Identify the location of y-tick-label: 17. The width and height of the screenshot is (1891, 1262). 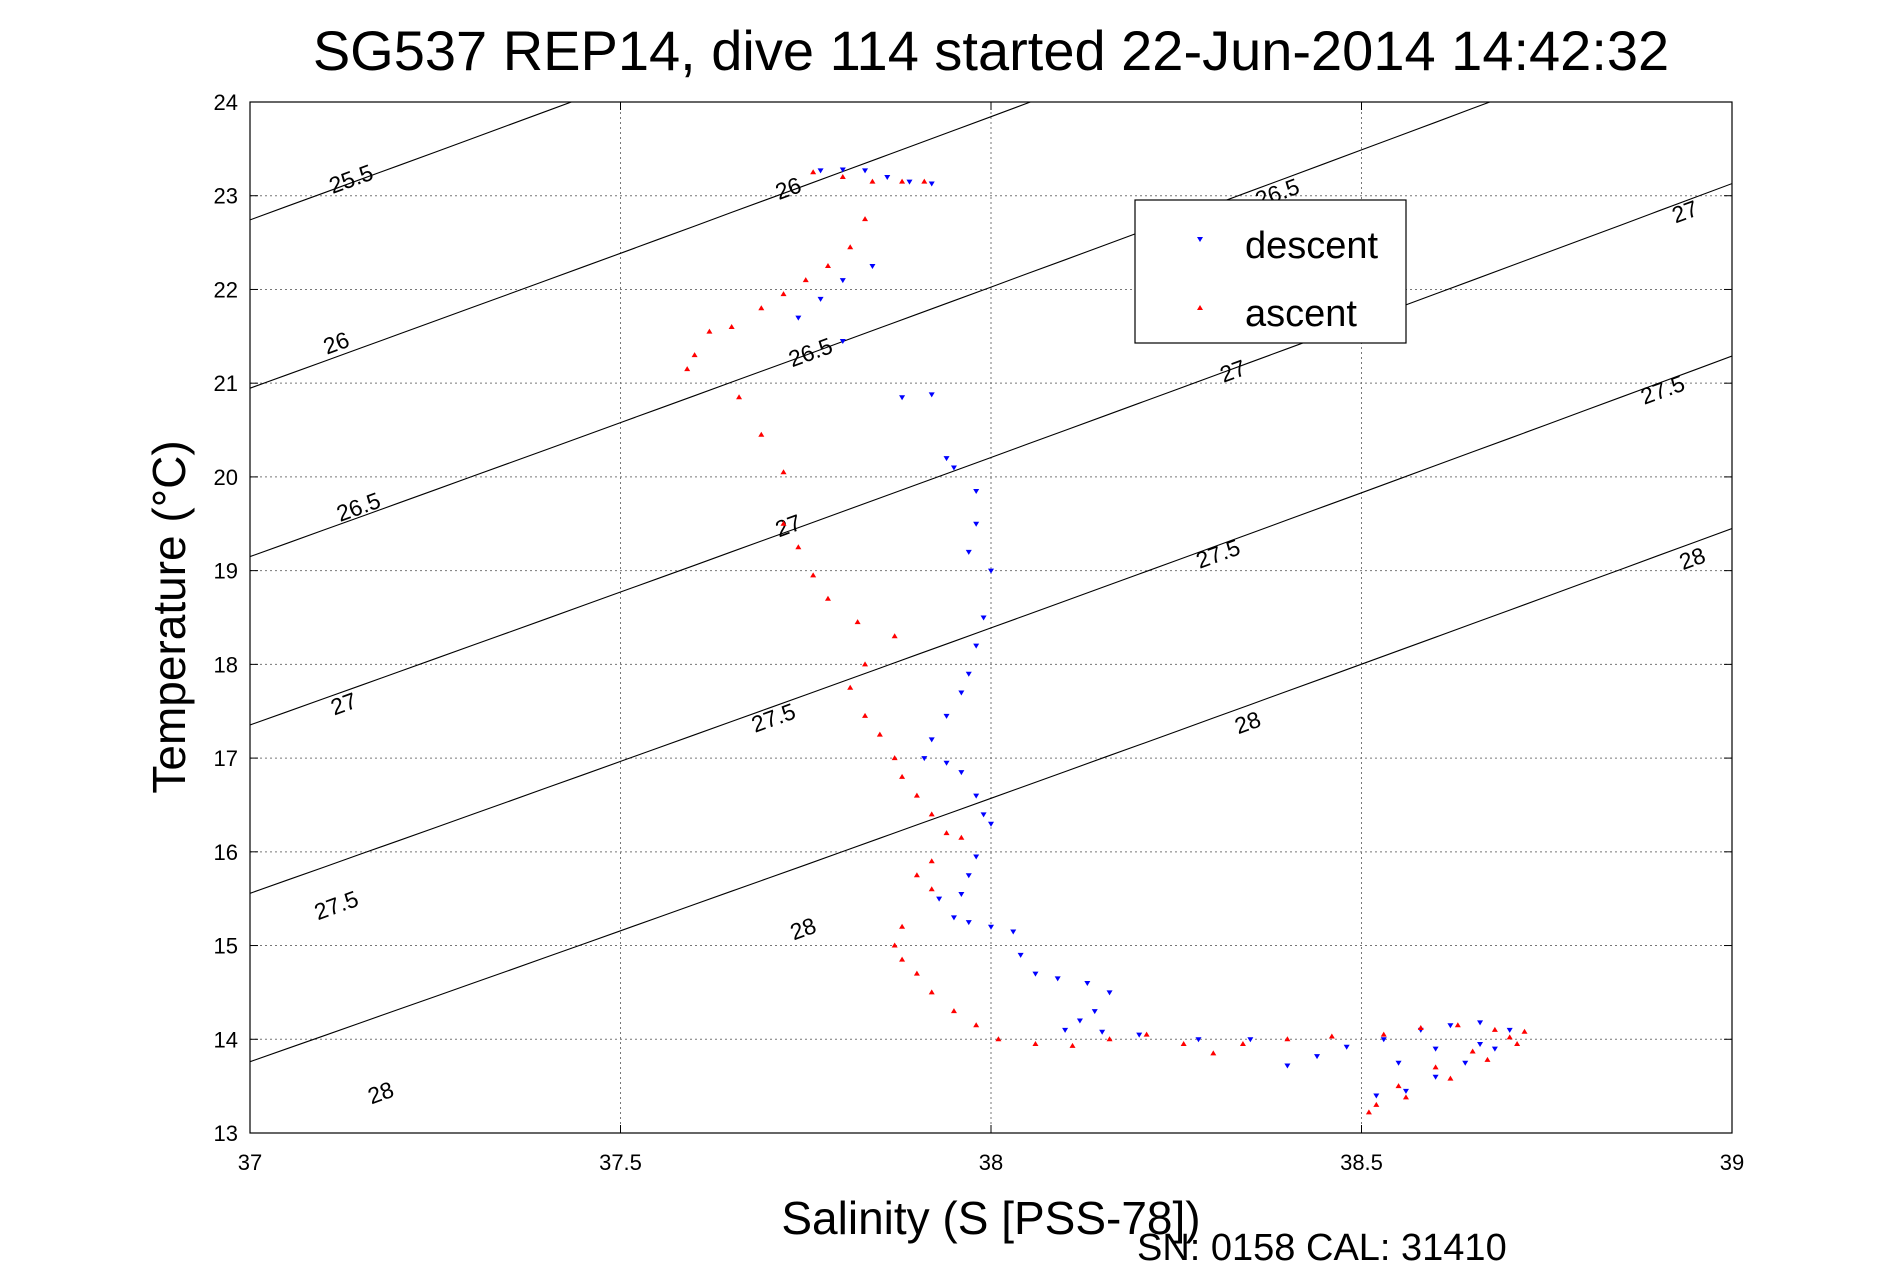
(226, 758).